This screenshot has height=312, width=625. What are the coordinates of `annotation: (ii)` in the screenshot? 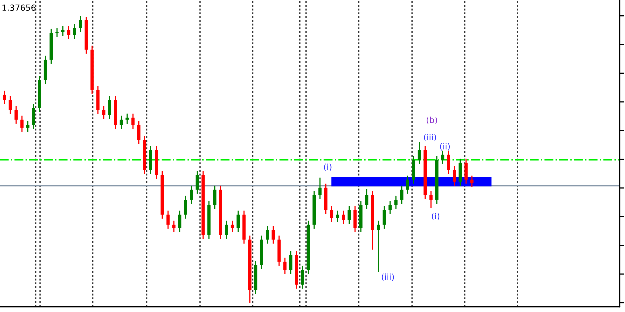 It's located at (445, 147).